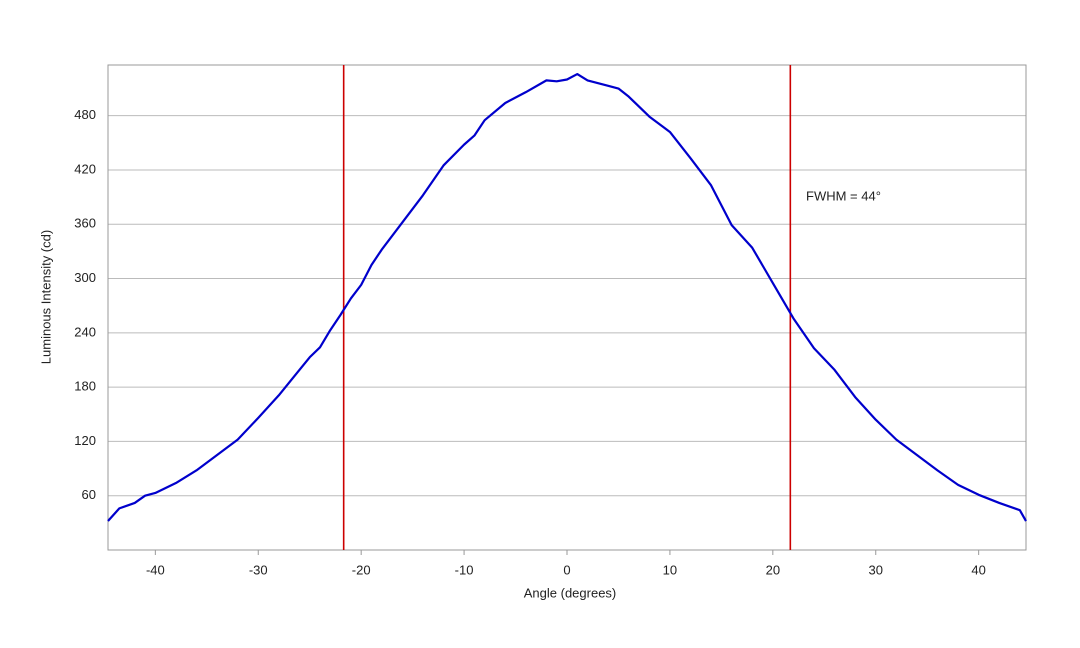 This screenshot has width=1080, height=648. I want to click on x-tick-label: 0, so click(566, 569).